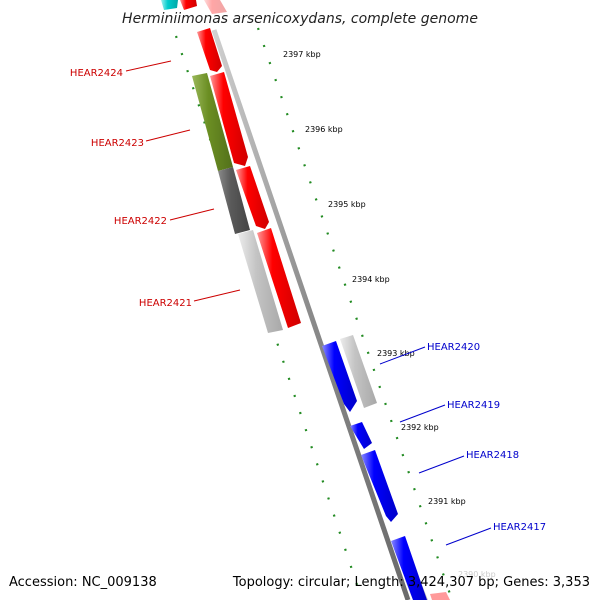  I want to click on cog-block-olive, so click(212, 122).